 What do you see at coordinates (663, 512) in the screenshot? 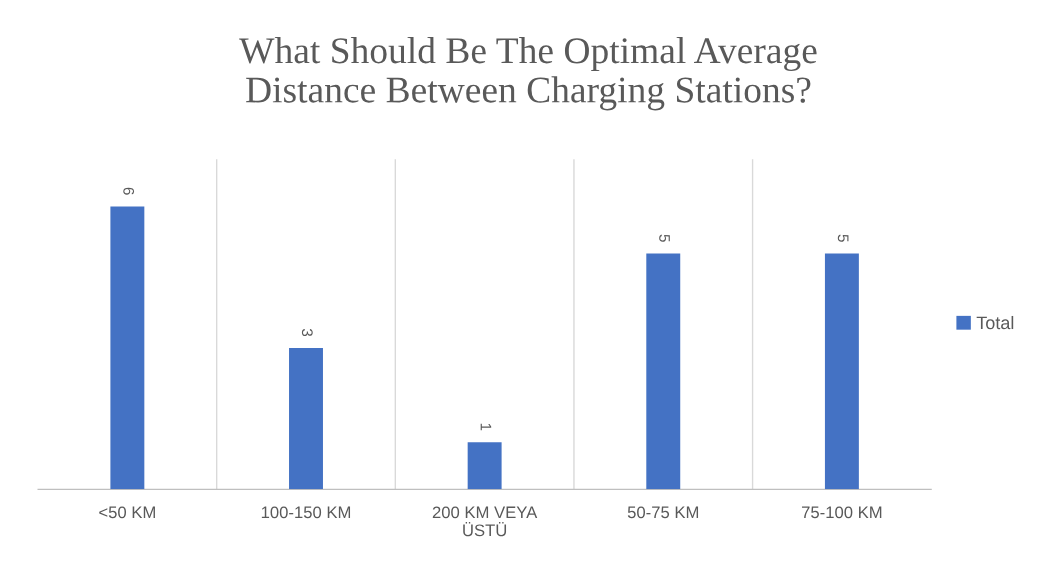
I see `x-tick-label: 50-75 KM` at bounding box center [663, 512].